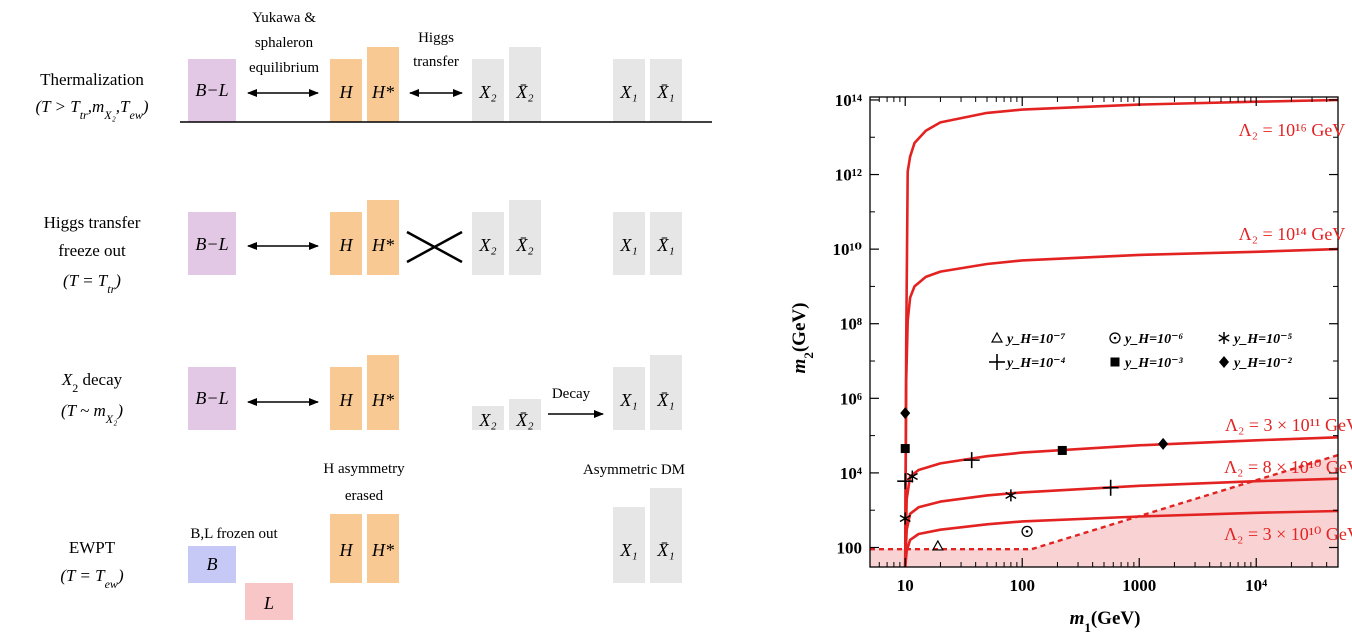 Image resolution: width=1352 pixels, height=632 pixels. I want to click on series-label-1: Λ₂ = 10¹⁴ GeV, so click(1292, 234).